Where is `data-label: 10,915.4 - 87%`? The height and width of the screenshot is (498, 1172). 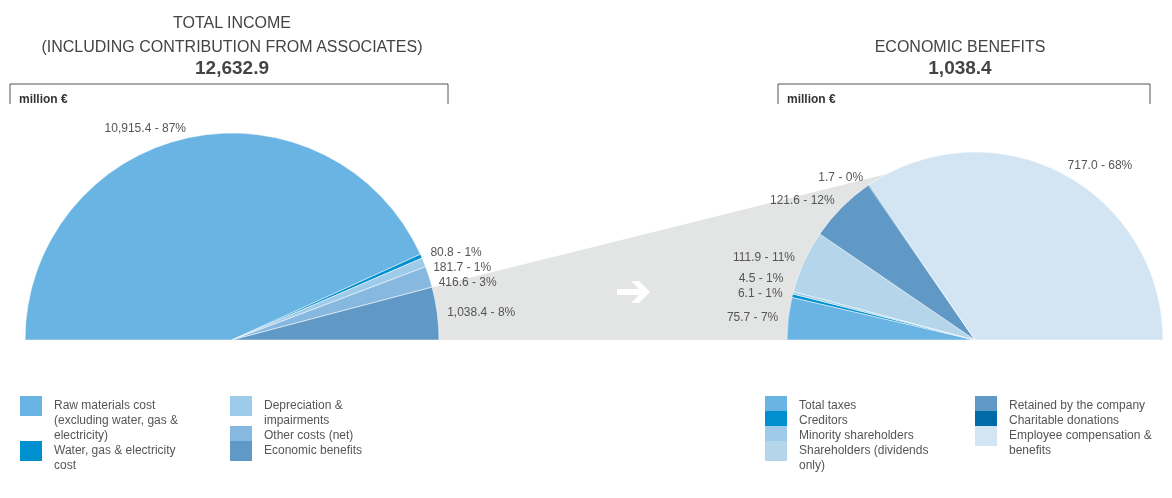 data-label: 10,915.4 - 87% is located at coordinates (145, 127).